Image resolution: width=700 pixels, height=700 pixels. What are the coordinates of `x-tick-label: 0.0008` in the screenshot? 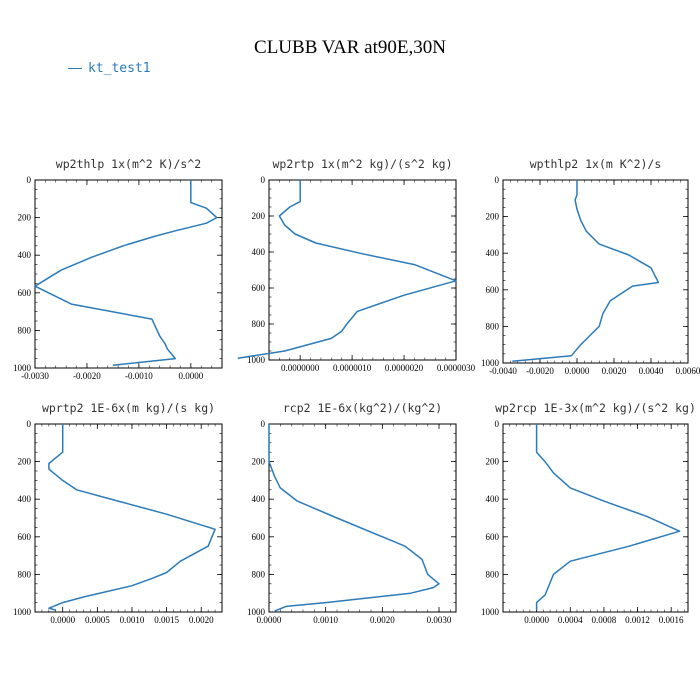 It's located at (604, 620).